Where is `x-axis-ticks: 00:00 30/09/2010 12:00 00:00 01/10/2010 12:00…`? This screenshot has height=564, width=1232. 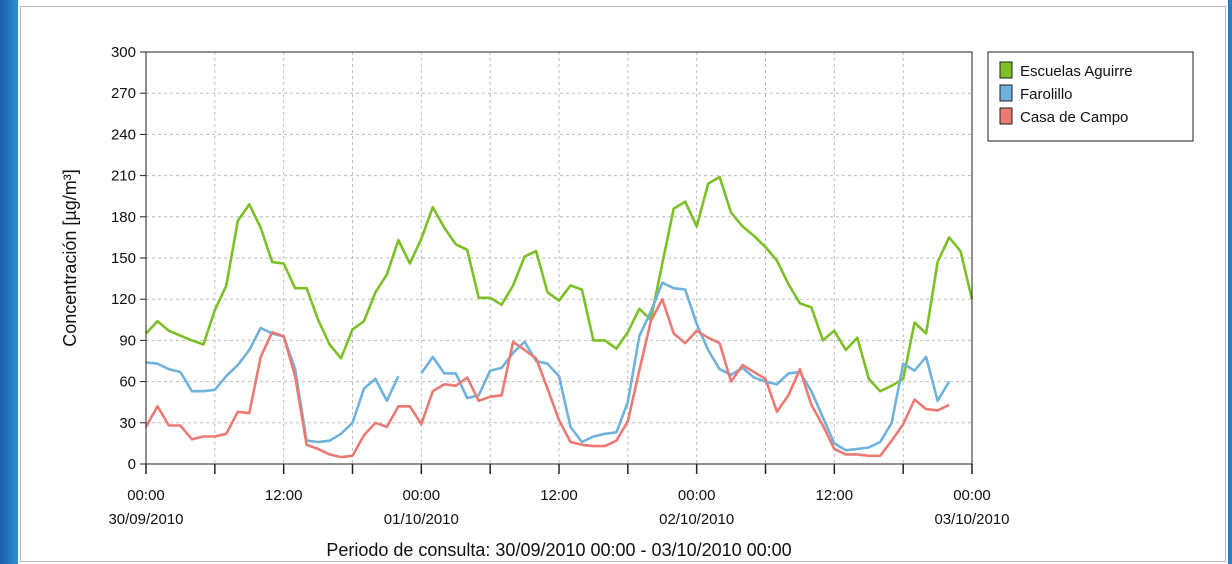 x-axis-ticks: 00:00 30/09/2010 12:00 00:00 01/10/2010 12:00… is located at coordinates (559, 496).